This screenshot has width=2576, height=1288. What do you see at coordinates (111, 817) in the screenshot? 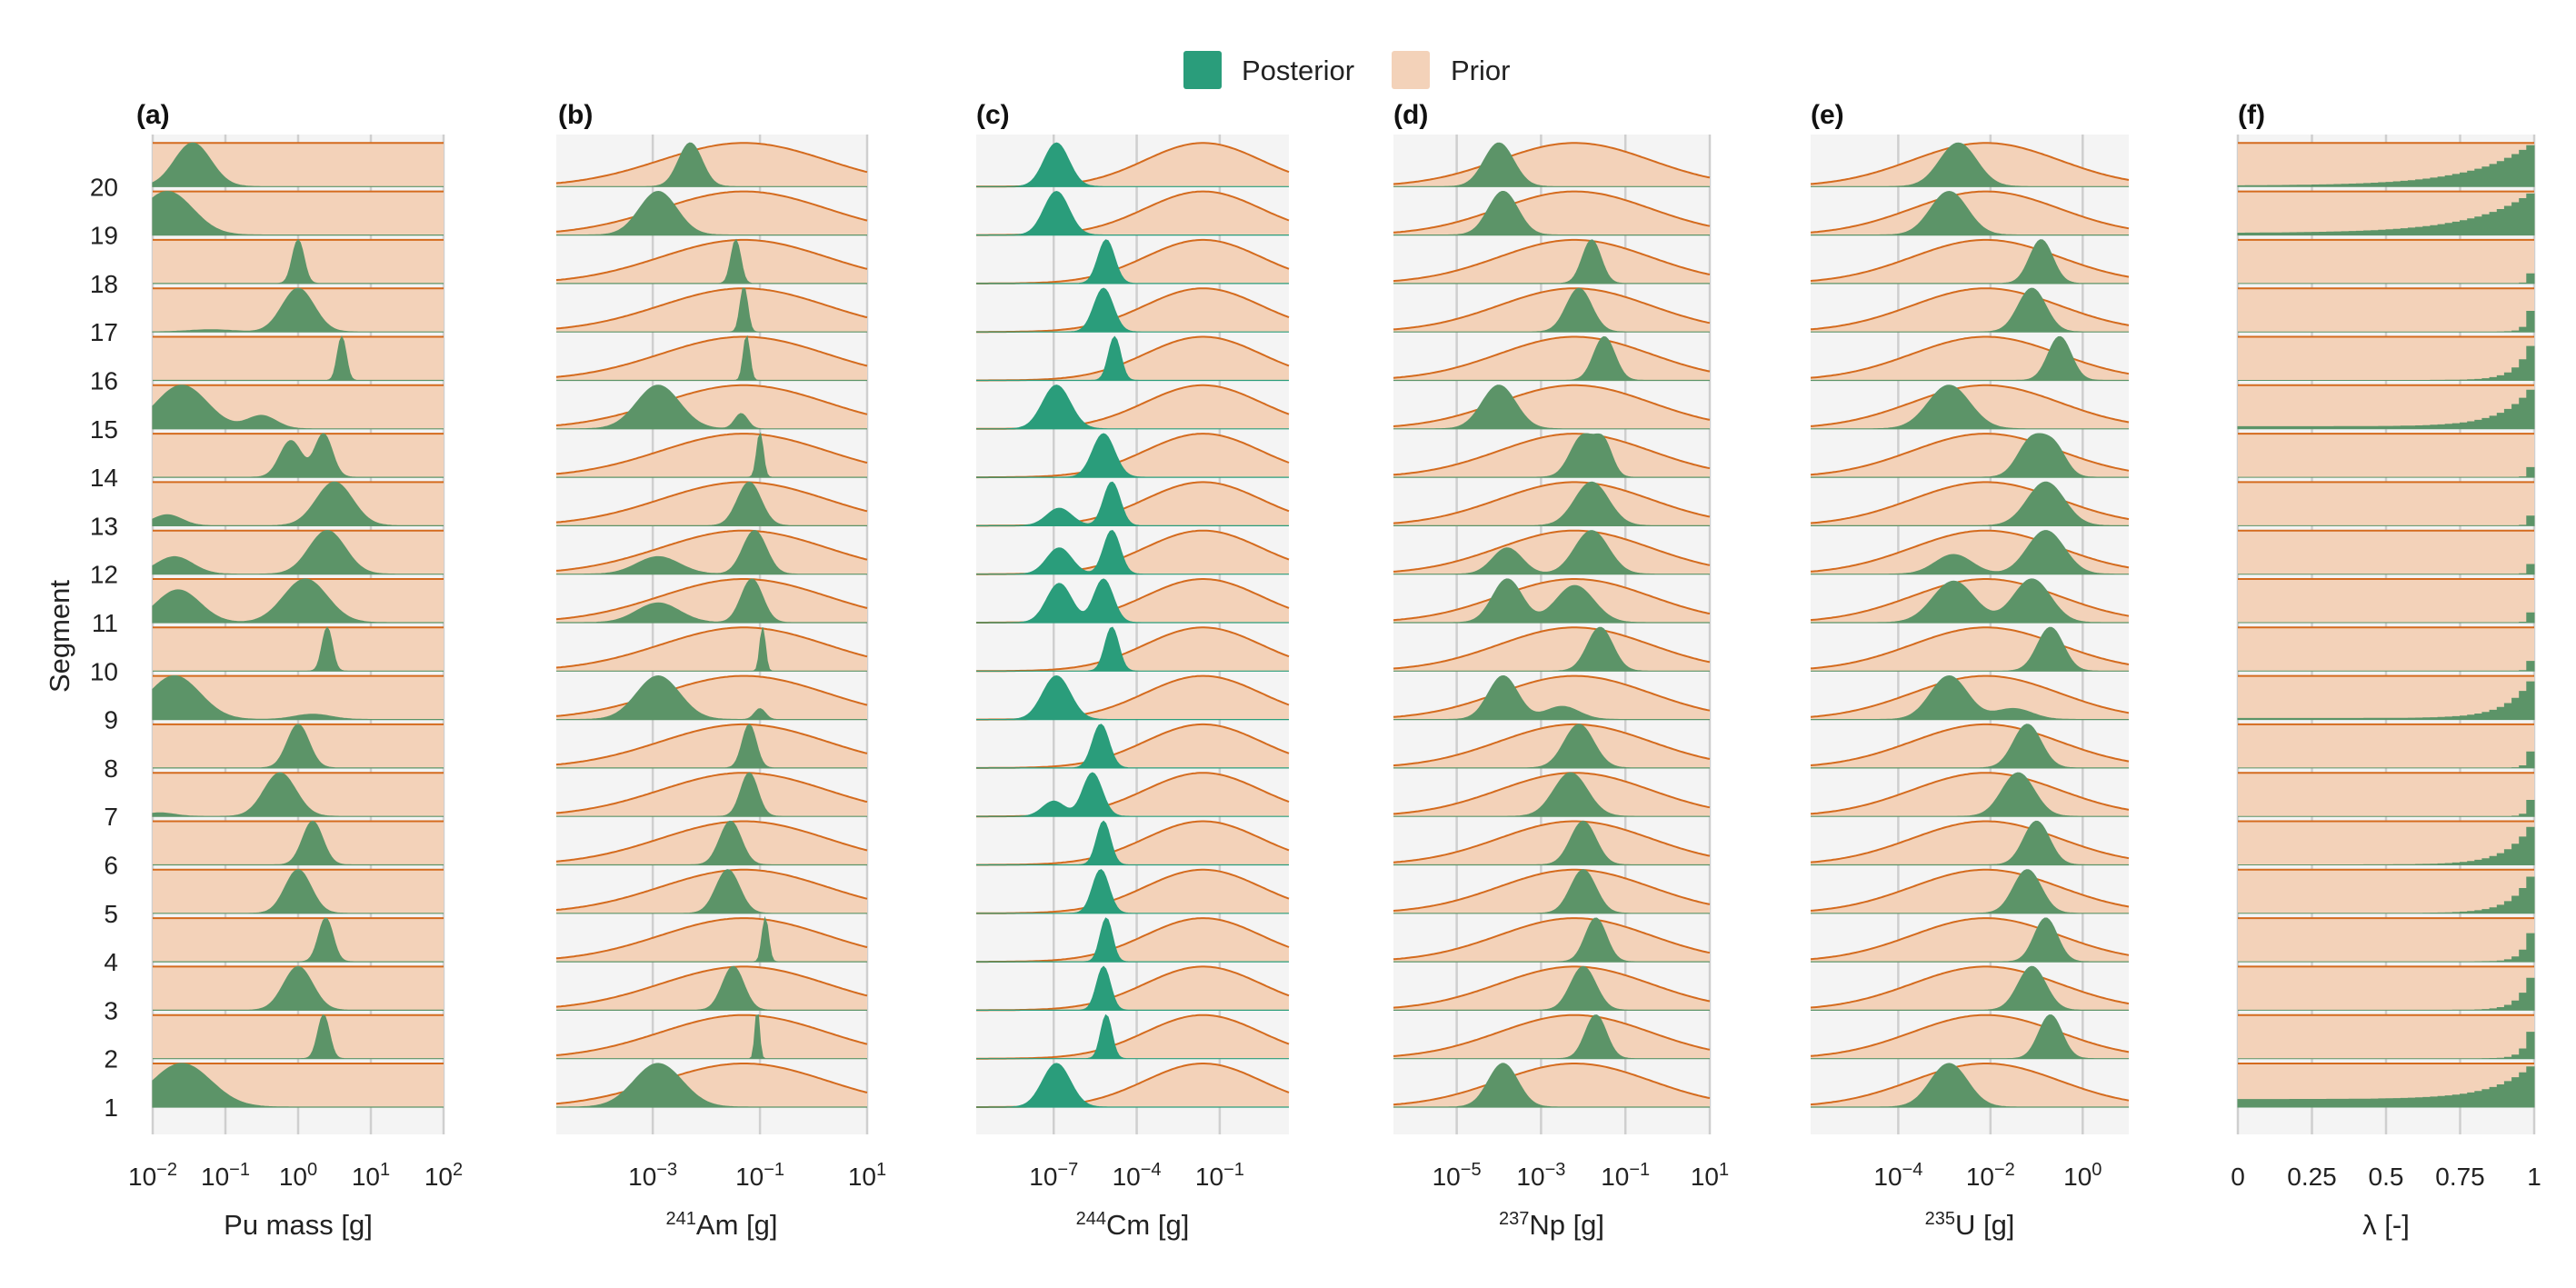
I see `y-tick-label: 7` at bounding box center [111, 817].